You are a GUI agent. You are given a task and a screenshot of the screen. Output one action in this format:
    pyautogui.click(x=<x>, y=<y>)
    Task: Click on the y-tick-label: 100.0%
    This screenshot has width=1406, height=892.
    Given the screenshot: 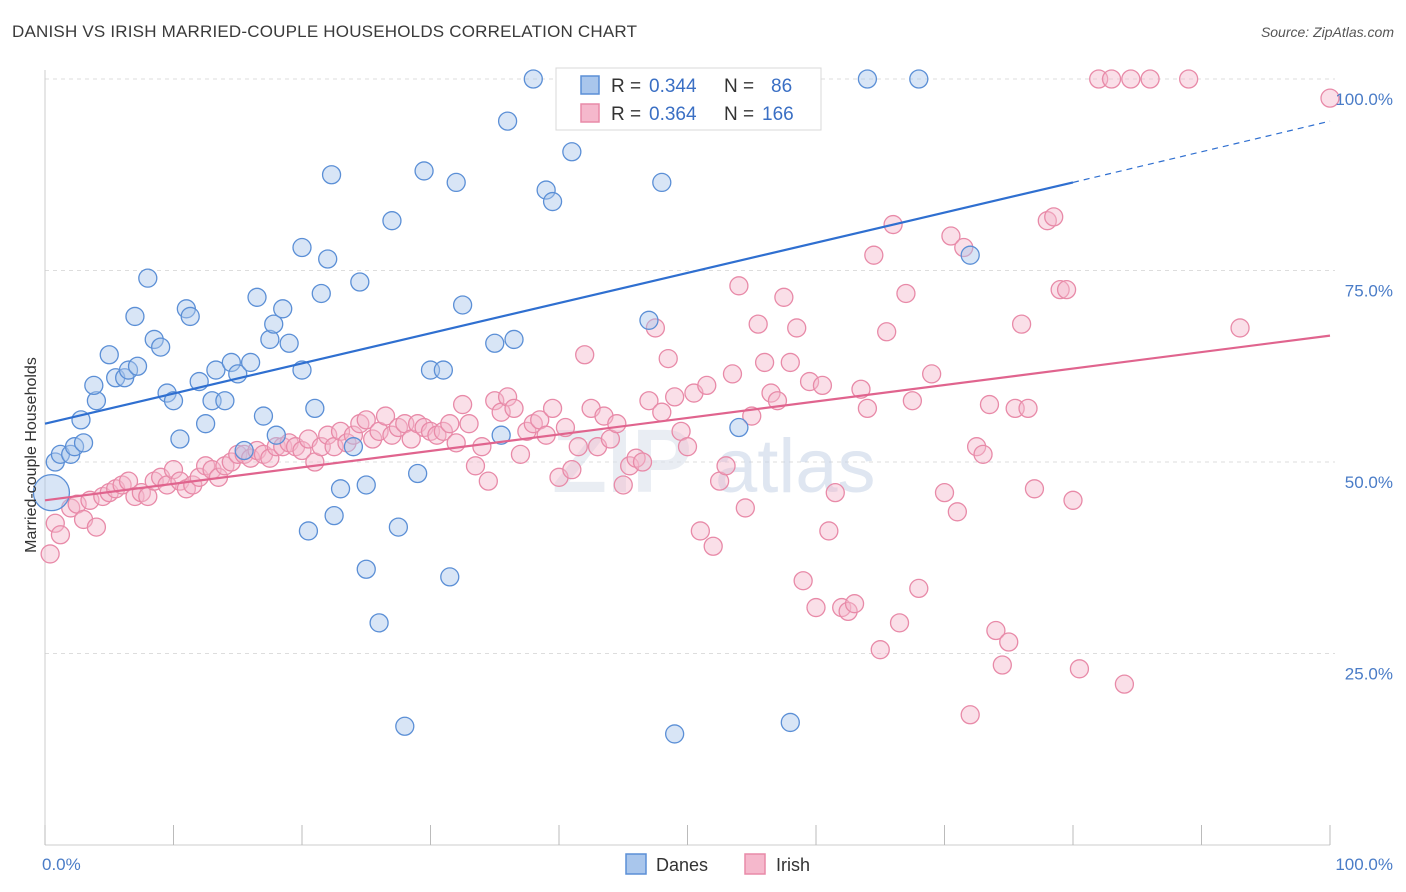 What is the action you would take?
    pyautogui.click(x=1364, y=99)
    